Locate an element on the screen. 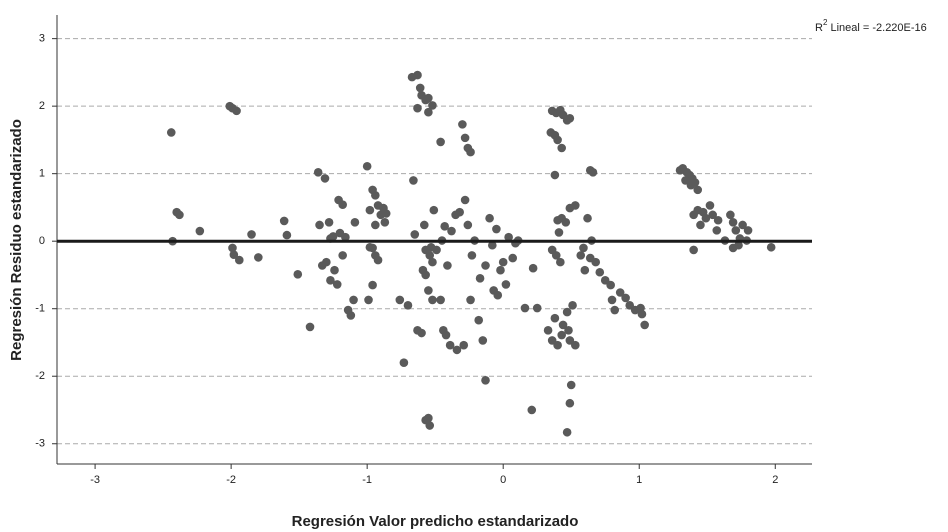  y-tick-label: 1 is located at coordinates (42, 174).